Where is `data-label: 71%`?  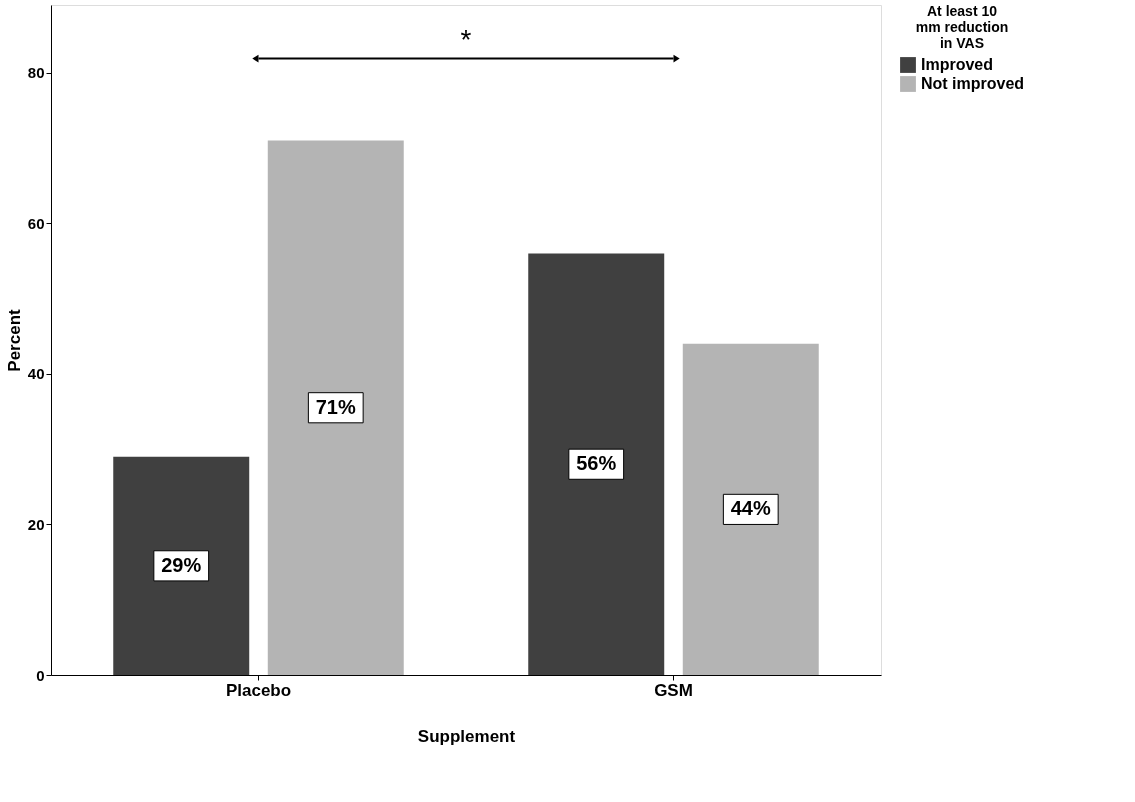 data-label: 71% is located at coordinates (335, 406).